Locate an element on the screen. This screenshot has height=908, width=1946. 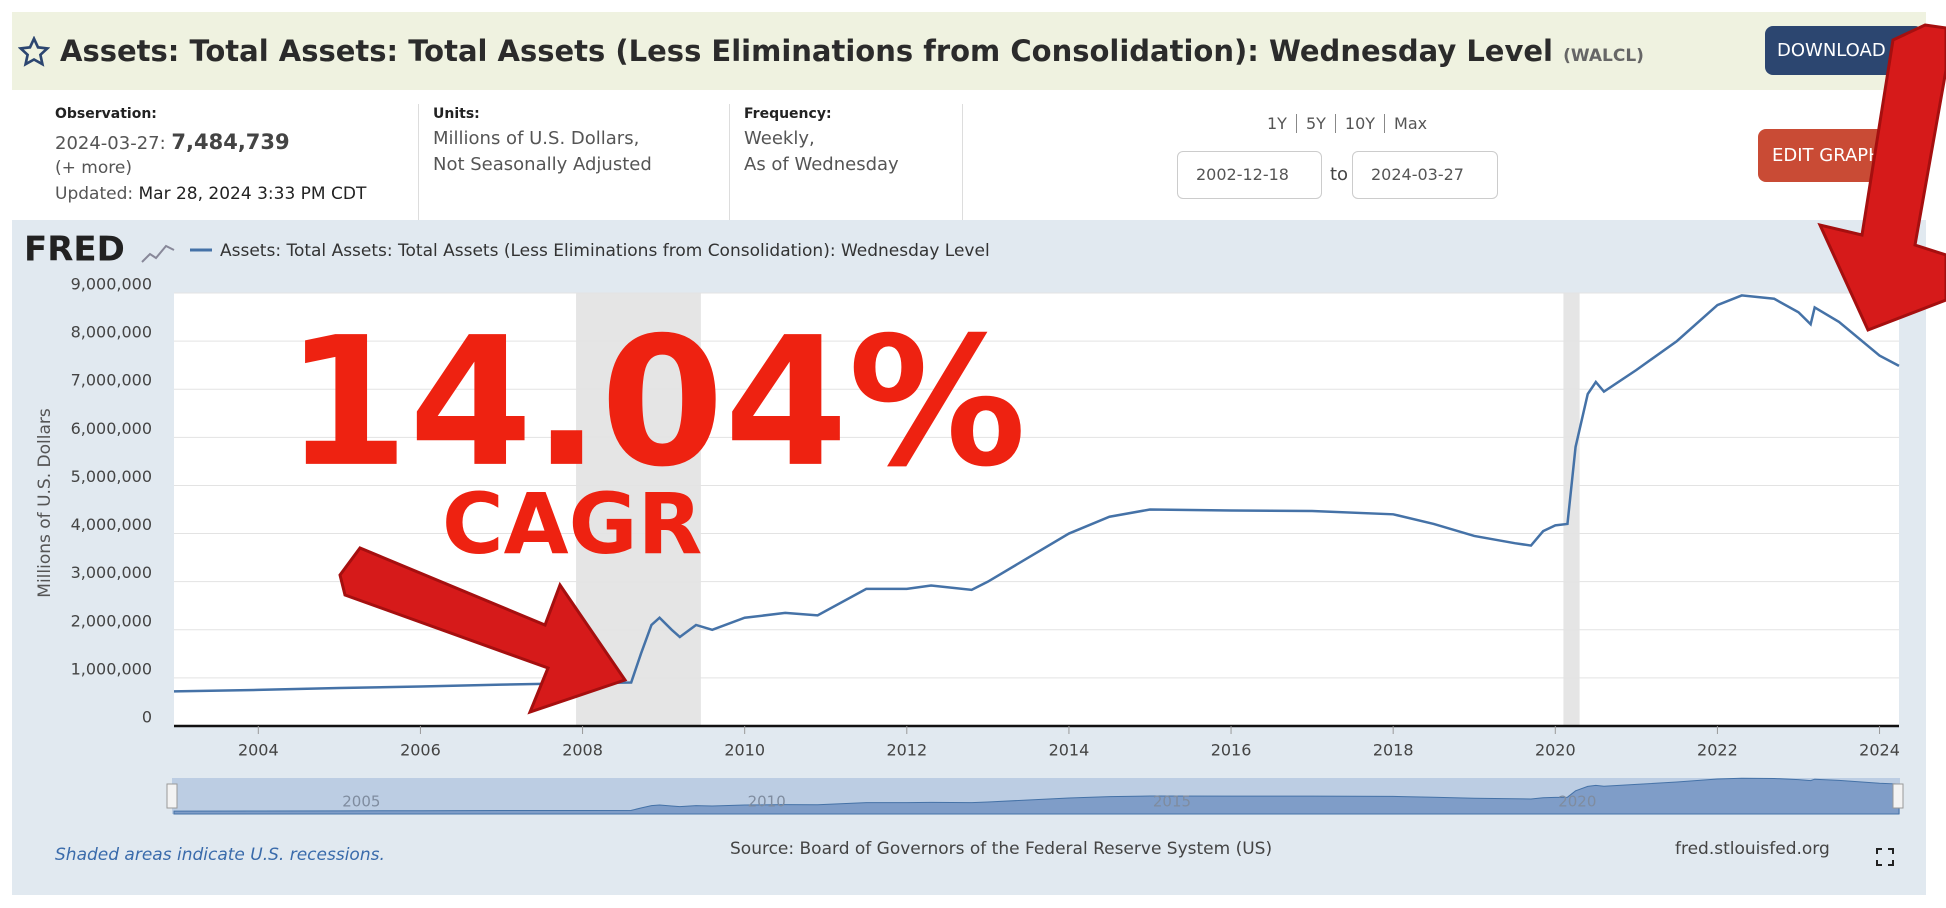
annotation-cagr-label: CAGR is located at coordinates (572, 524).